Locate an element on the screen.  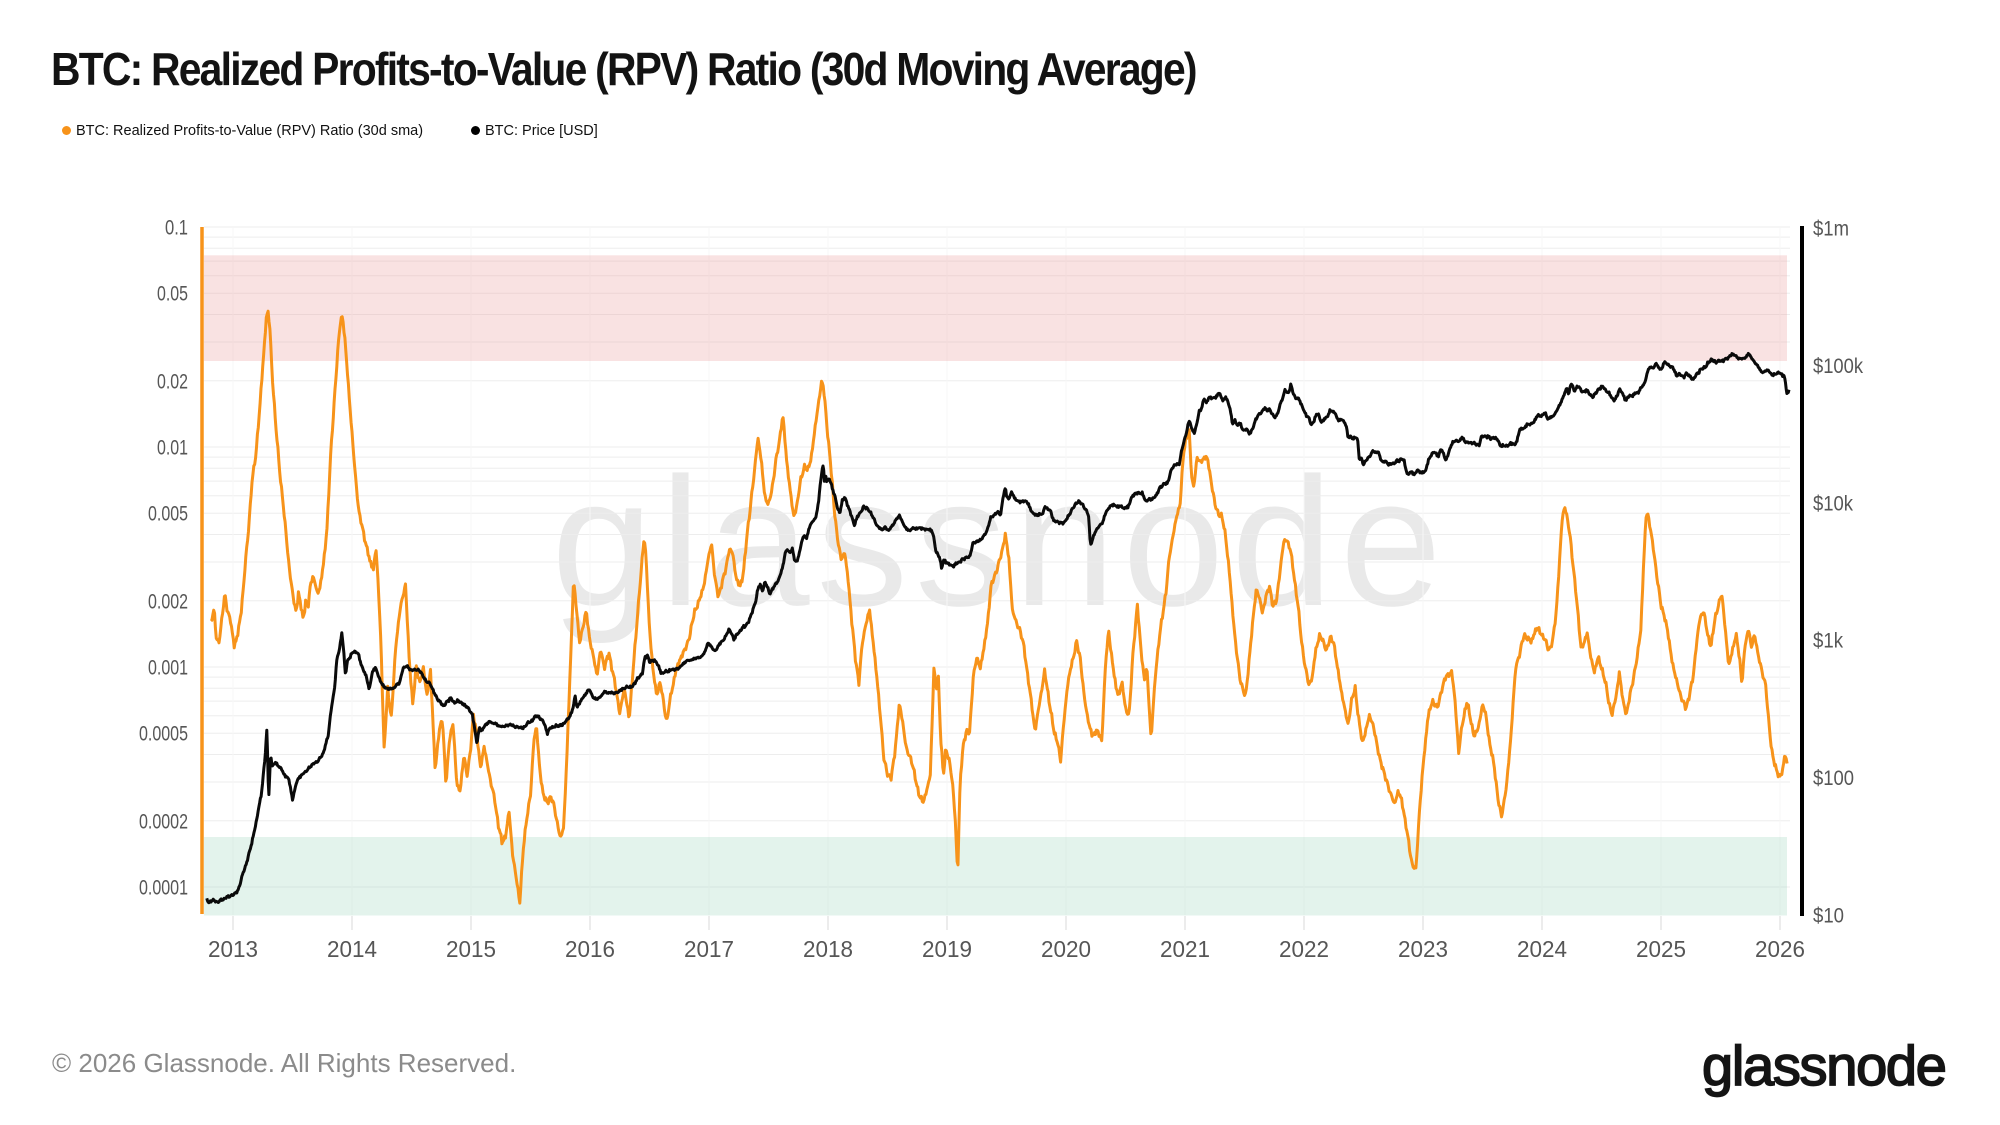
svg-text: 2018 is located at coordinates (828, 949).